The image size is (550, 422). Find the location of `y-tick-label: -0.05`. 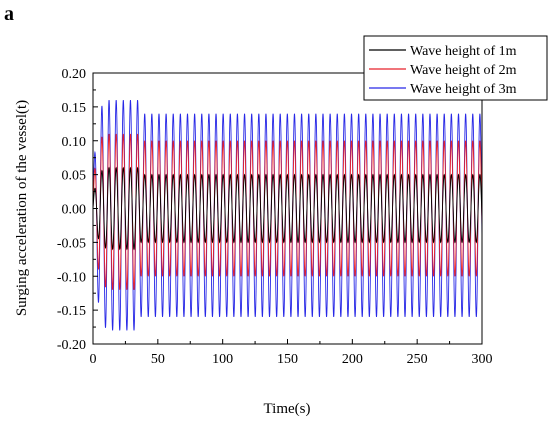

y-tick-label: -0.05 is located at coordinates (71, 243).